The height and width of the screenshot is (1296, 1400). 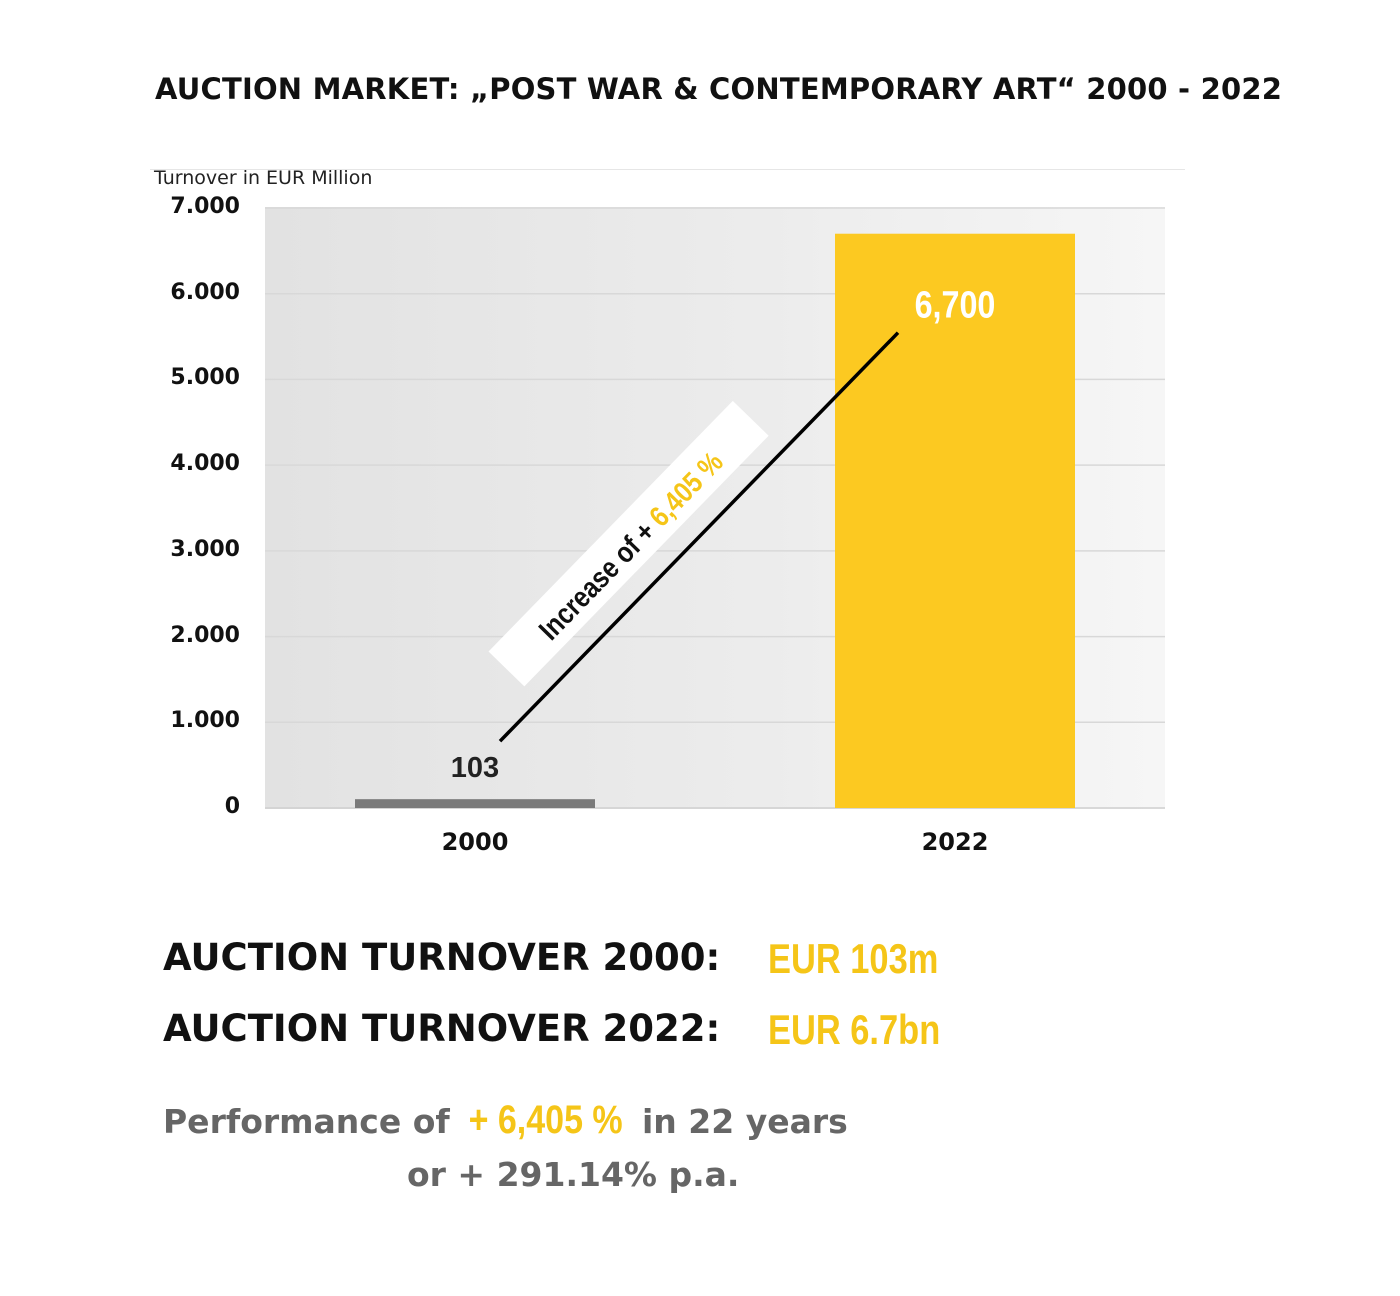 I want to click on trend-line, so click(x=699, y=537).